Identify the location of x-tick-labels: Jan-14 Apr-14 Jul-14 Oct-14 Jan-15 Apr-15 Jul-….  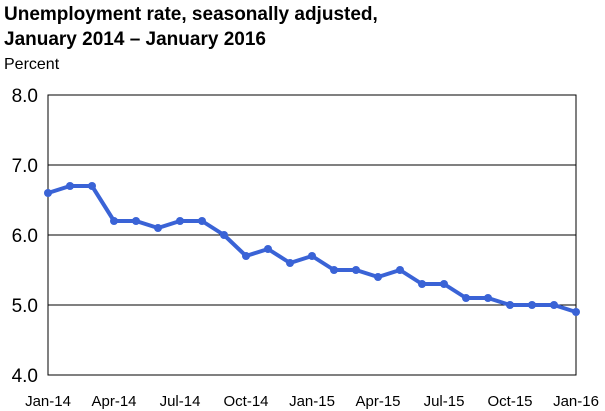
(312, 401).